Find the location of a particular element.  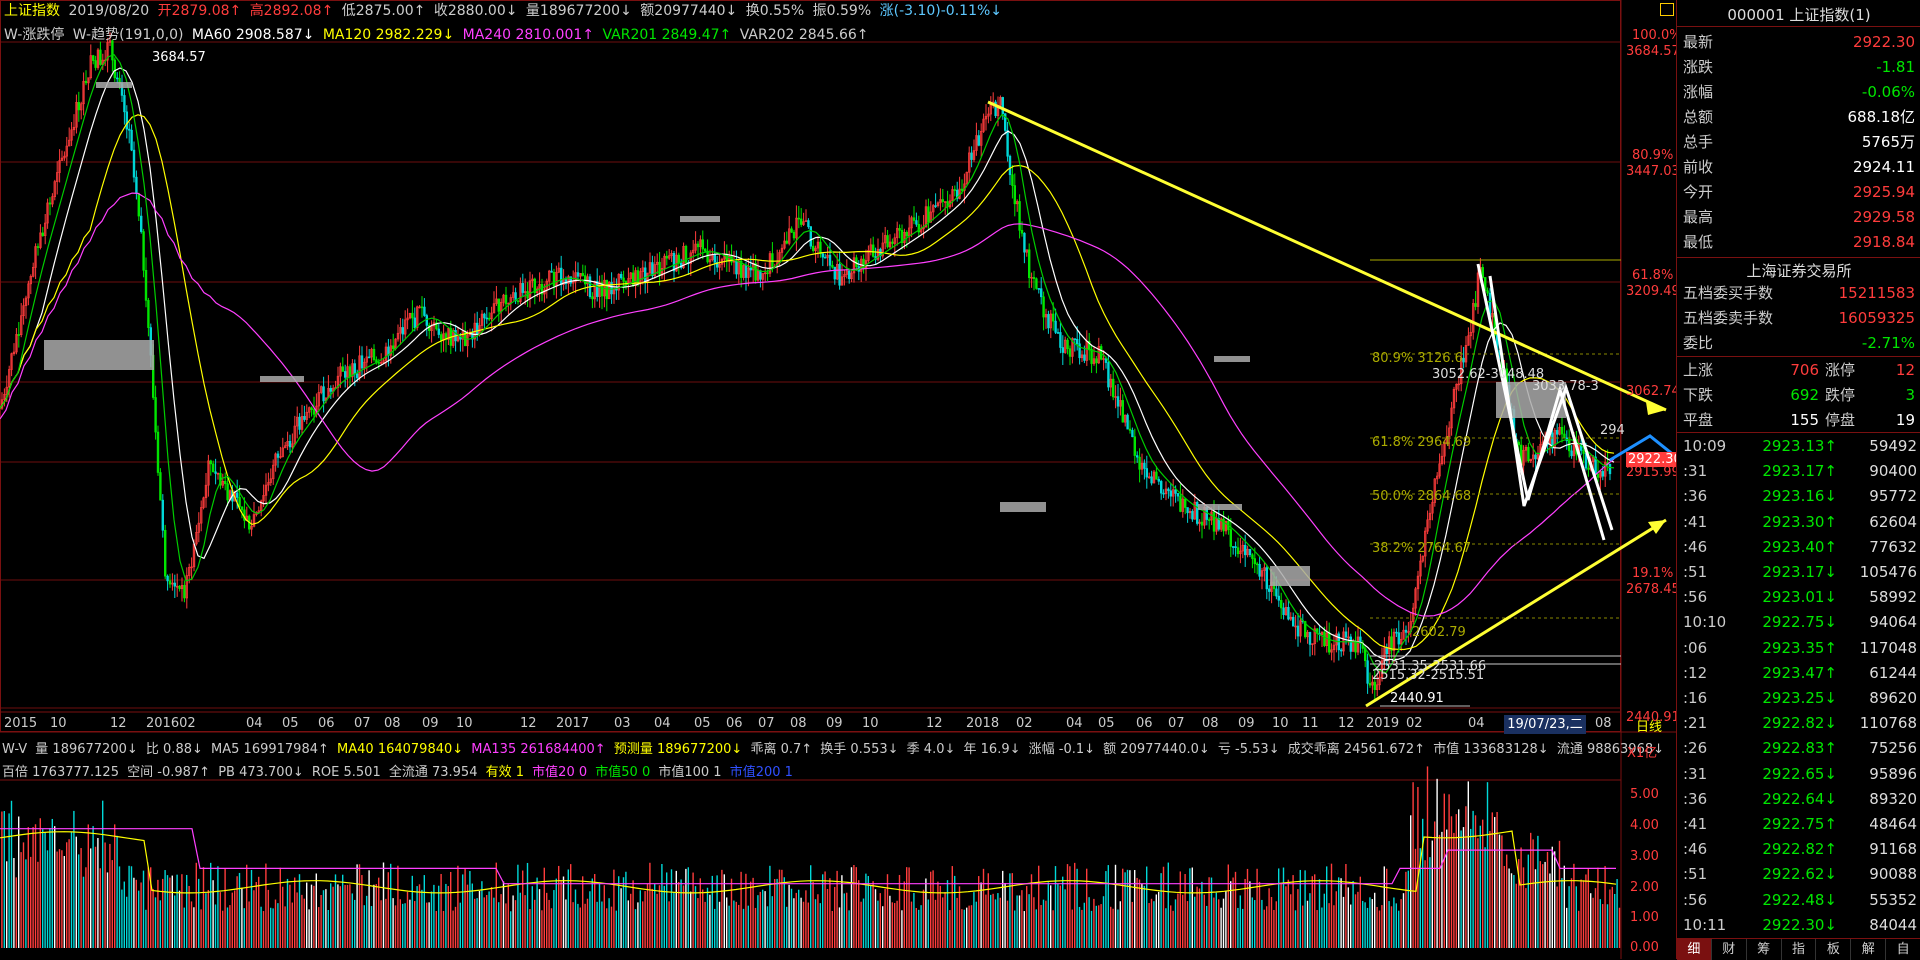

tick-price: 2922.82↑ is located at coordinates (1799, 849).